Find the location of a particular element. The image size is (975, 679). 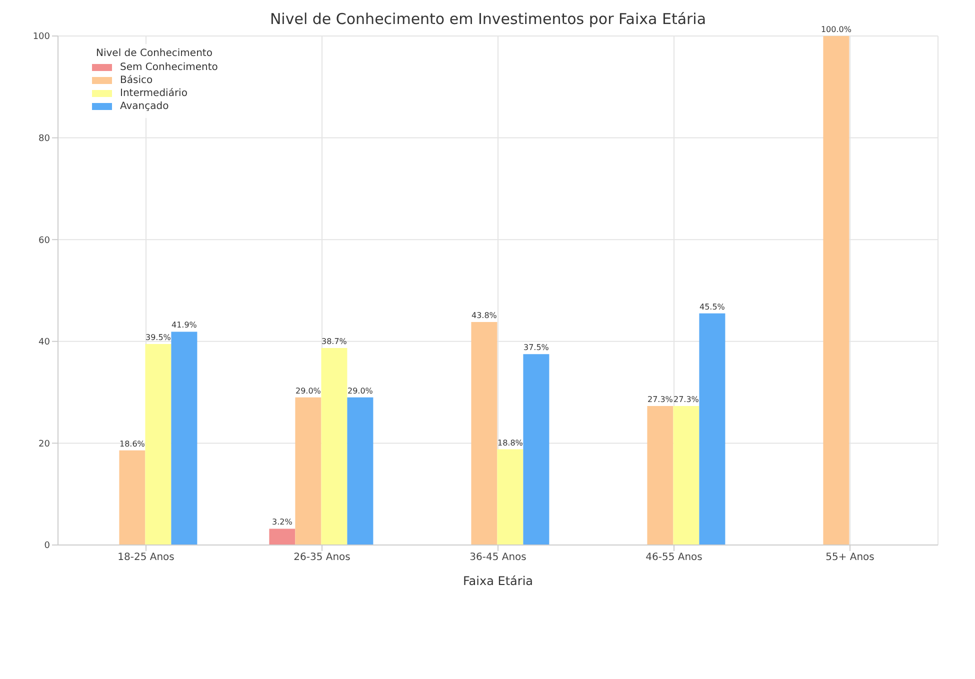

y-tick-label: 80 is located at coordinates (44, 139).